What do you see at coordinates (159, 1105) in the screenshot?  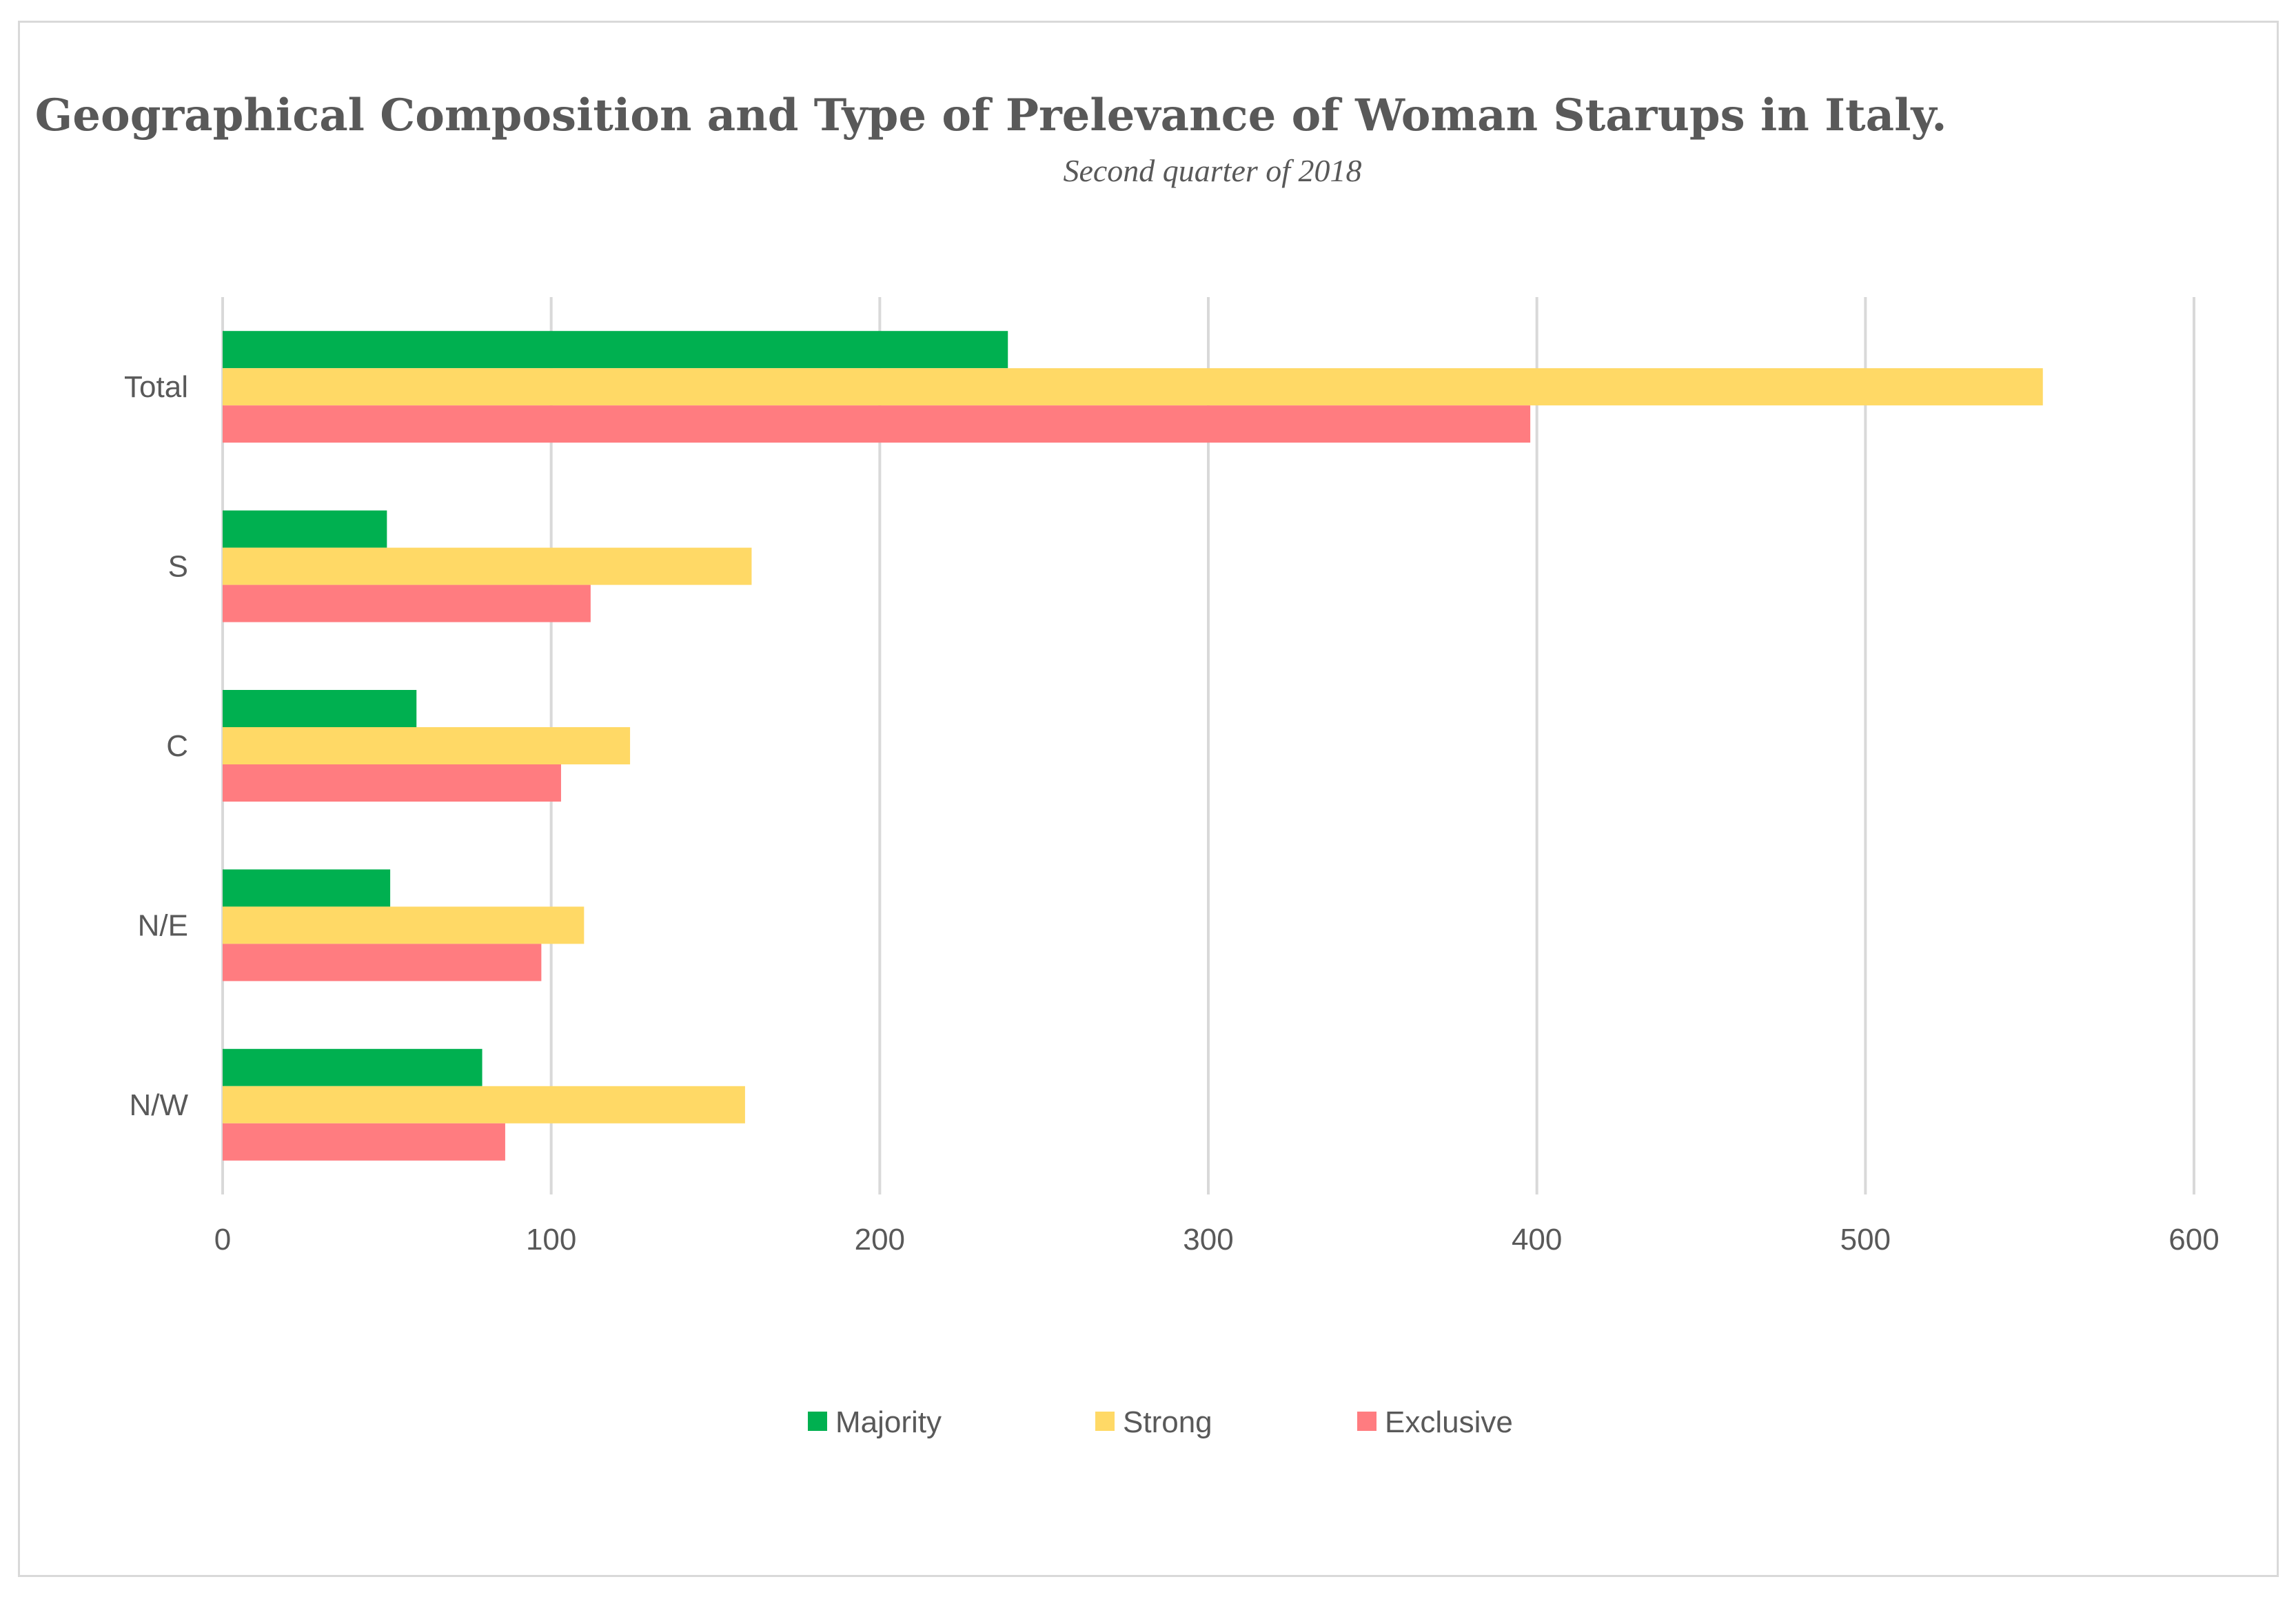 I see `y-tick-label-nw: N/W` at bounding box center [159, 1105].